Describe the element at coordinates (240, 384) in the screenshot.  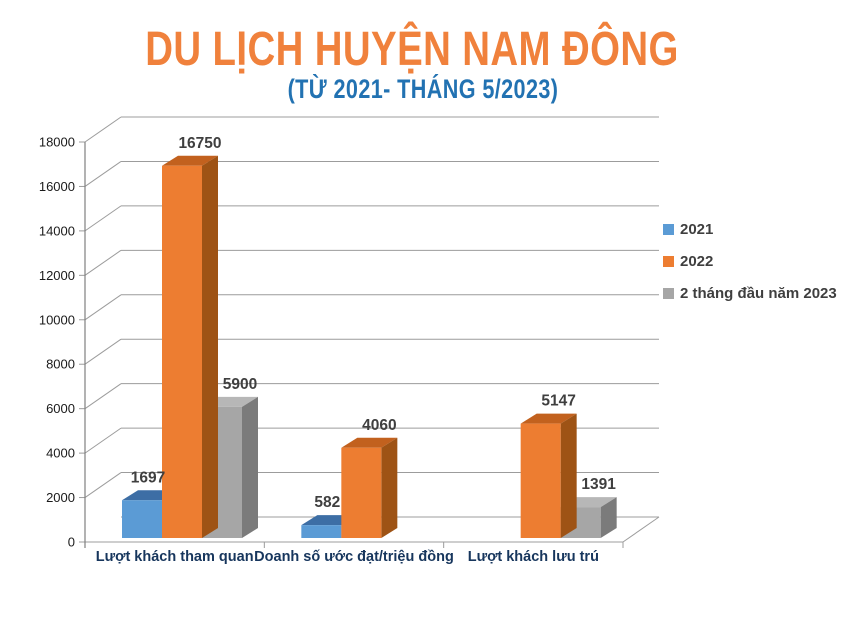
I see `value-label: 5900` at that location.